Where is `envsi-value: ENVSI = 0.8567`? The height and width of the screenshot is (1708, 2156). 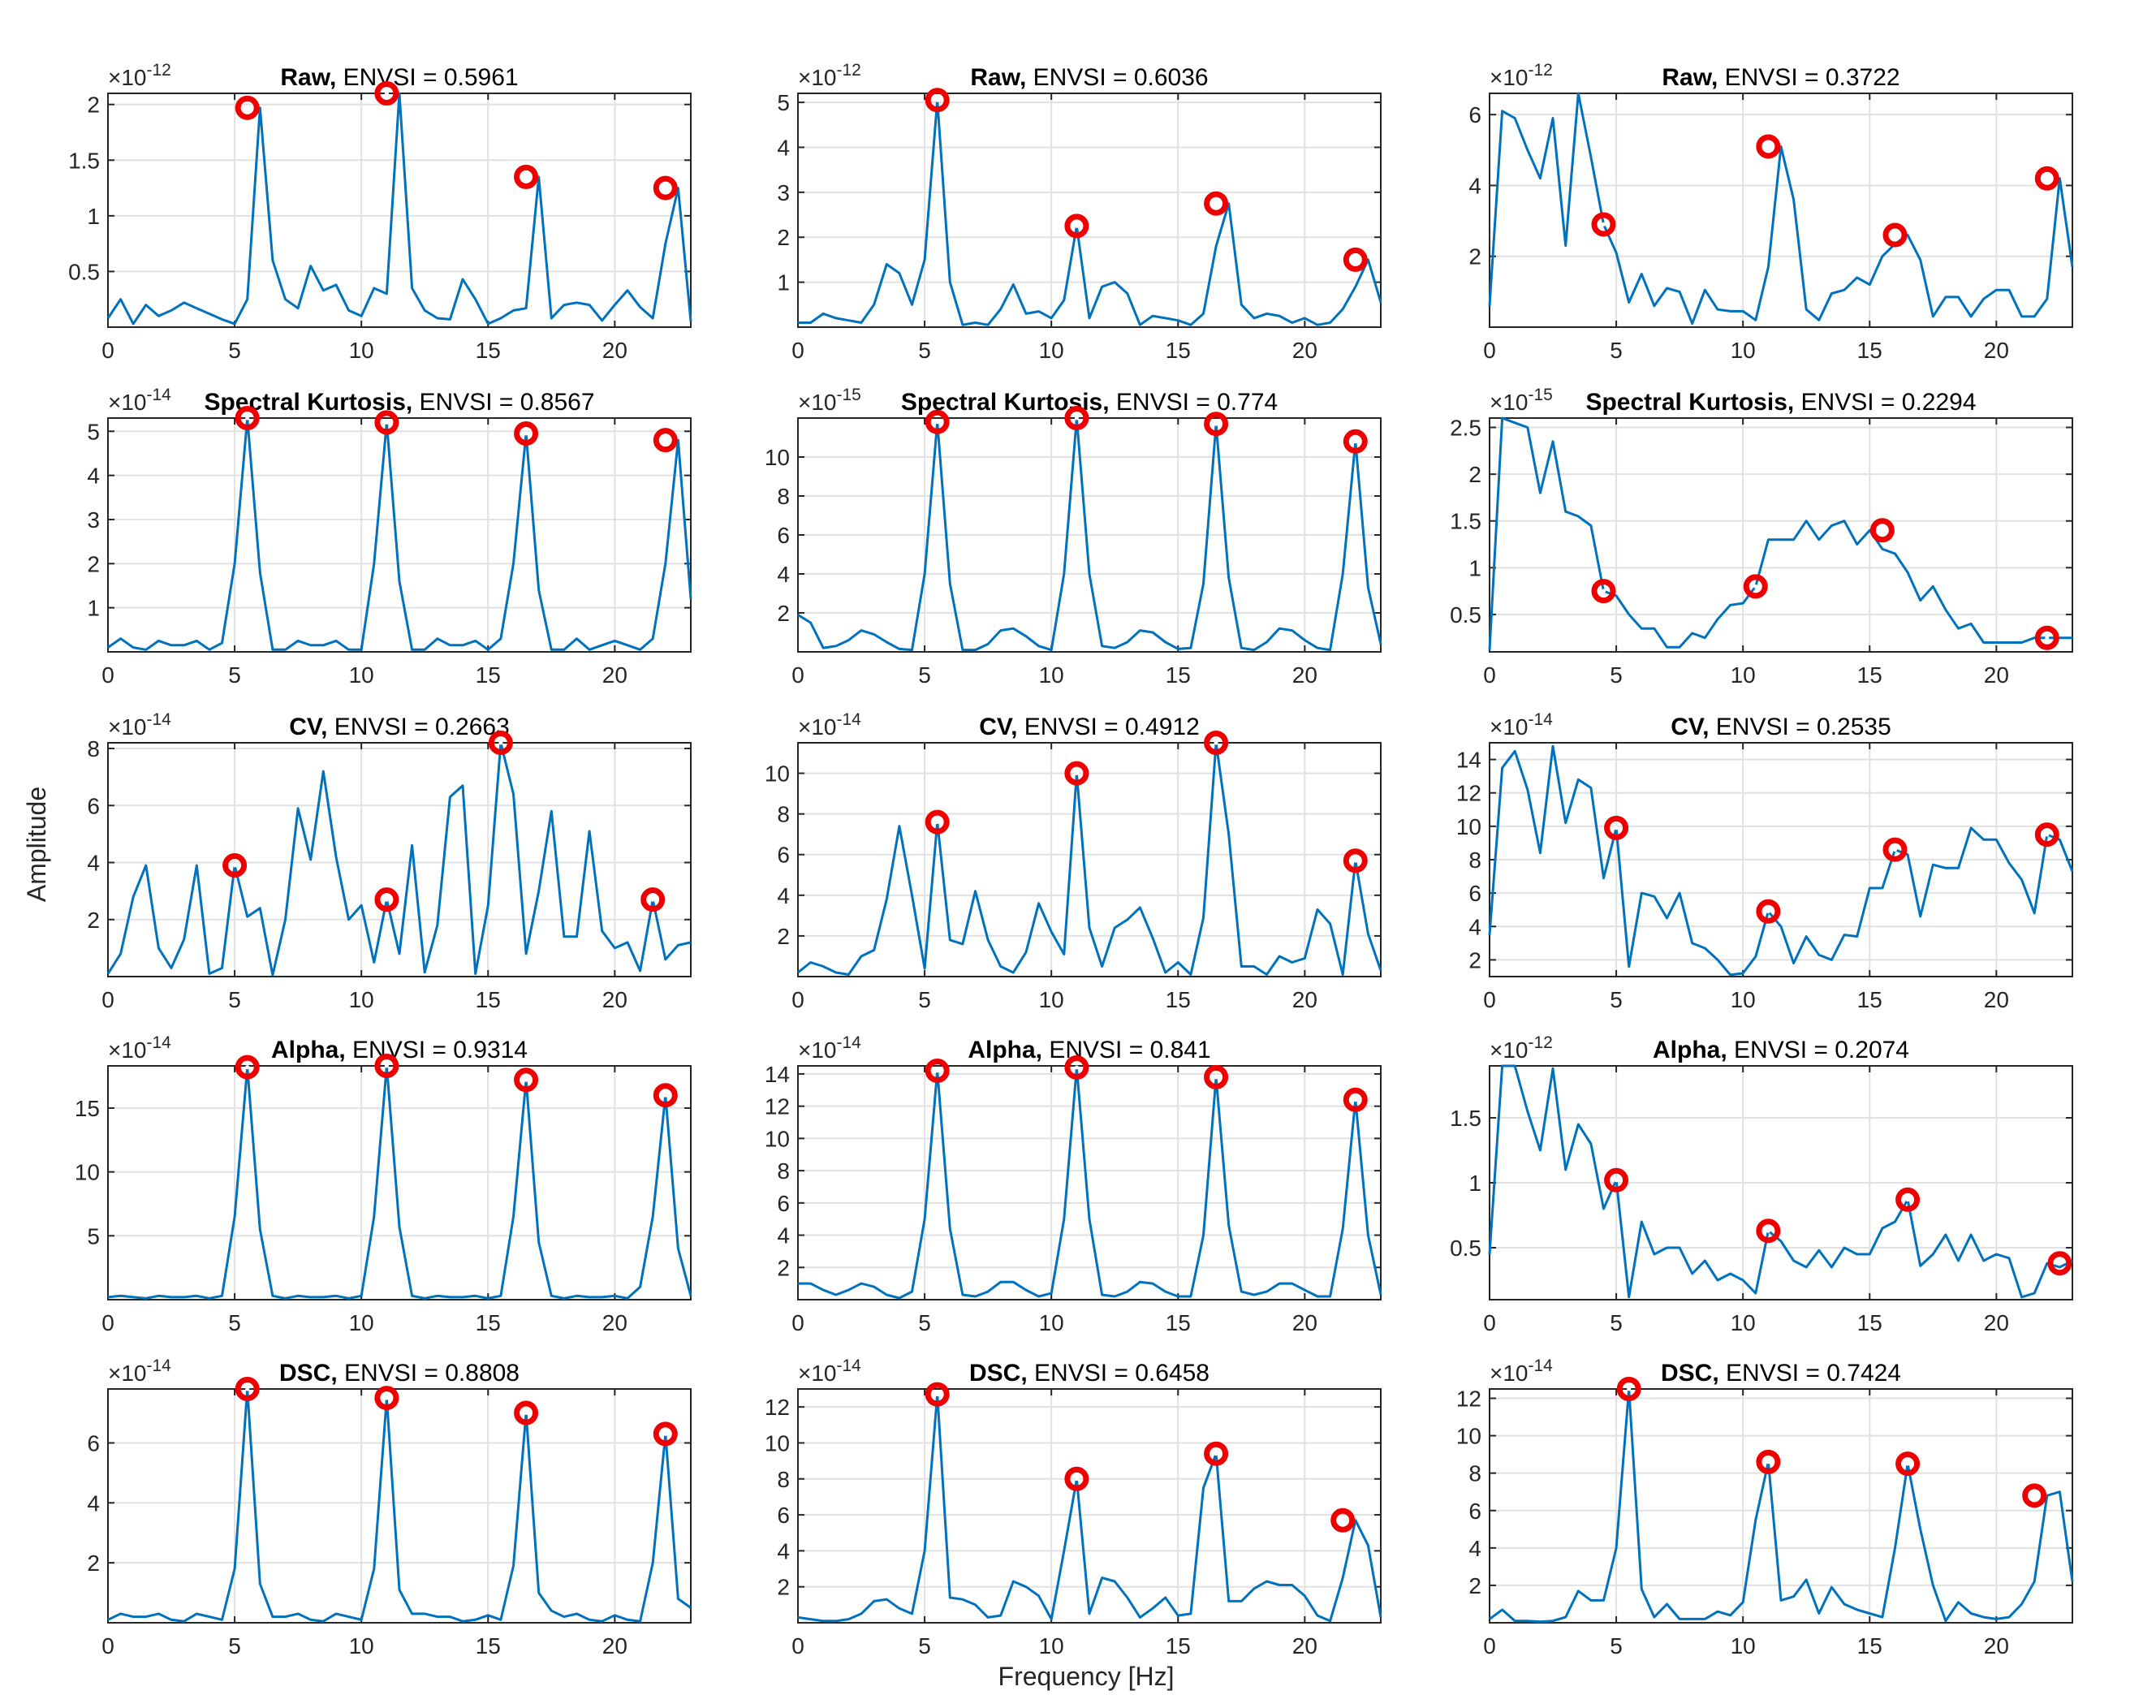
envsi-value: ENVSI = 0.8567 is located at coordinates (507, 402).